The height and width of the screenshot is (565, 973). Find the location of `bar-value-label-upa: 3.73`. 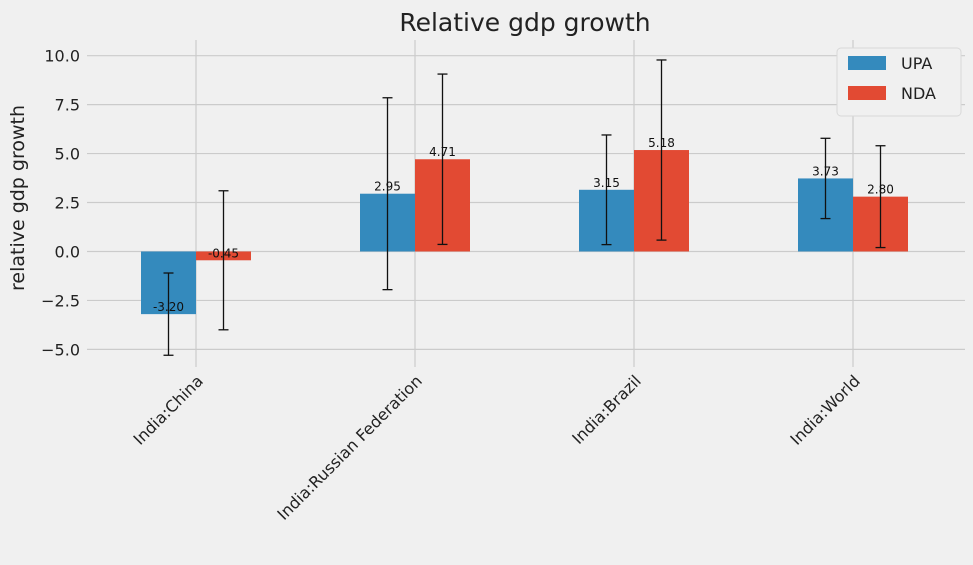

bar-value-label-upa: 3.73 is located at coordinates (825, 171).